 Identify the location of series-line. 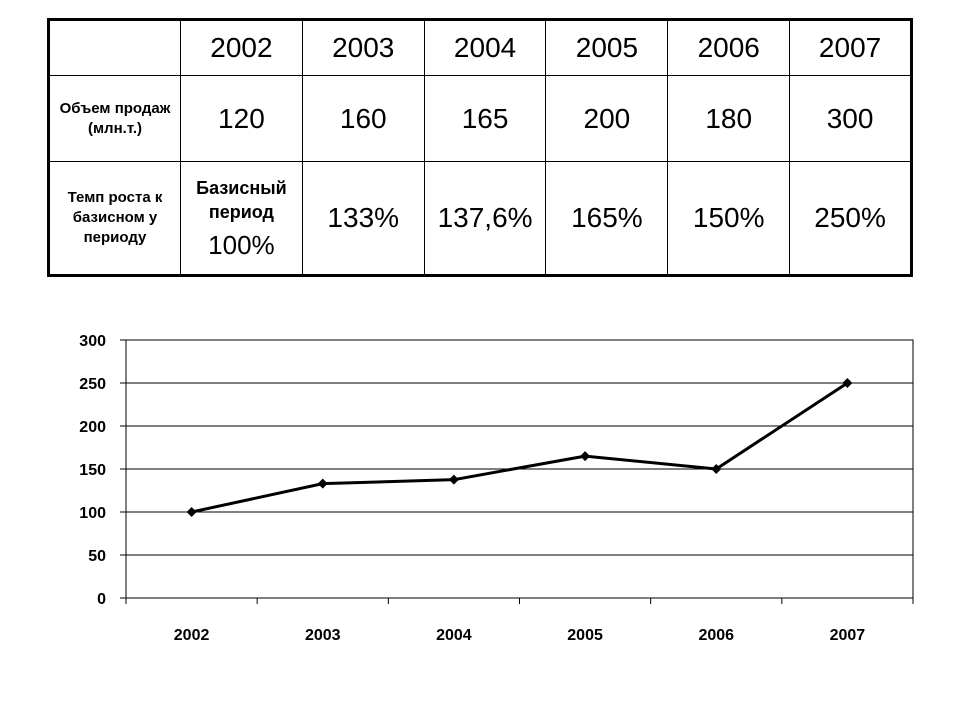
(520, 447).